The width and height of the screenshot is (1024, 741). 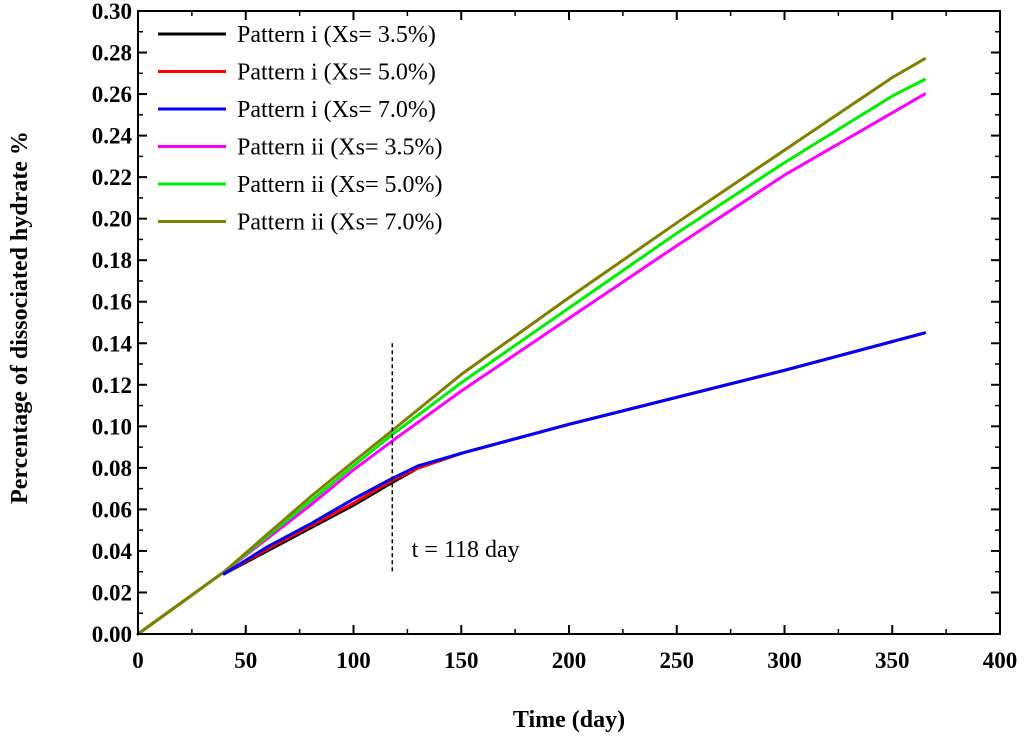 What do you see at coordinates (461, 660) in the screenshot?
I see `x-tick-label: 150` at bounding box center [461, 660].